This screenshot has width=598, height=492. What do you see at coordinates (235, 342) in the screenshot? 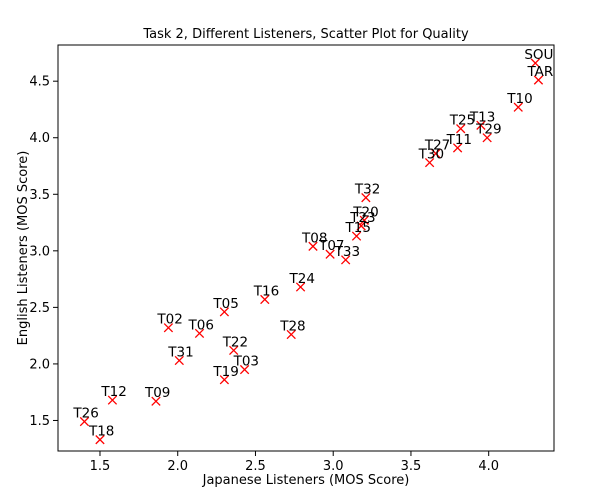
I see `point-label: T22` at bounding box center [235, 342].